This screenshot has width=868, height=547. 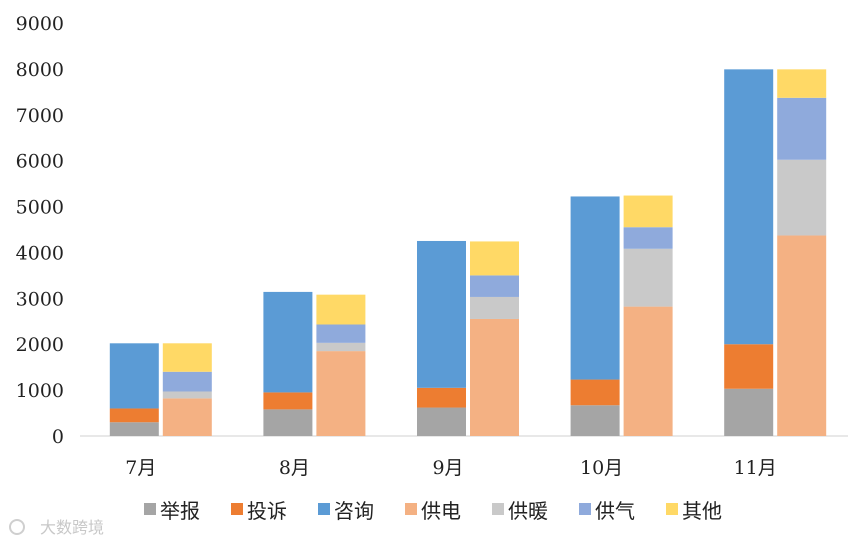 I want to click on y-tick-label: 5000, so click(x=40, y=208).